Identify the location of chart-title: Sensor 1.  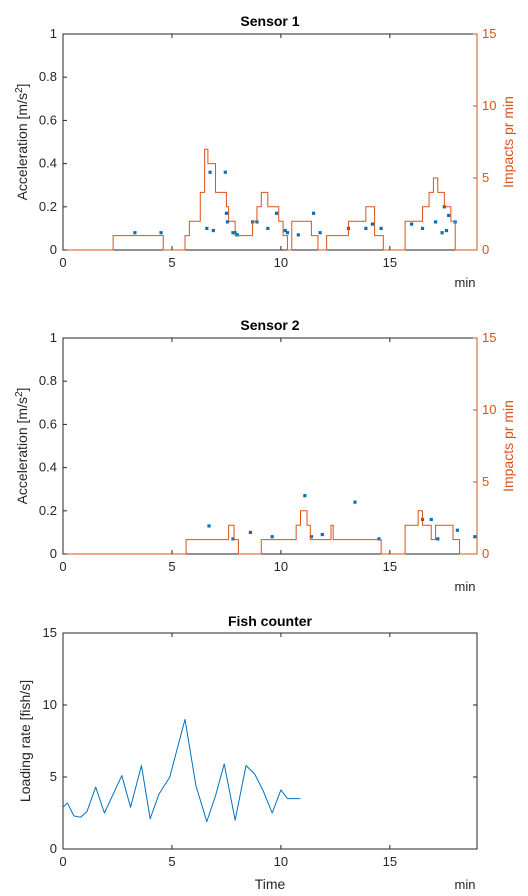
(269, 21).